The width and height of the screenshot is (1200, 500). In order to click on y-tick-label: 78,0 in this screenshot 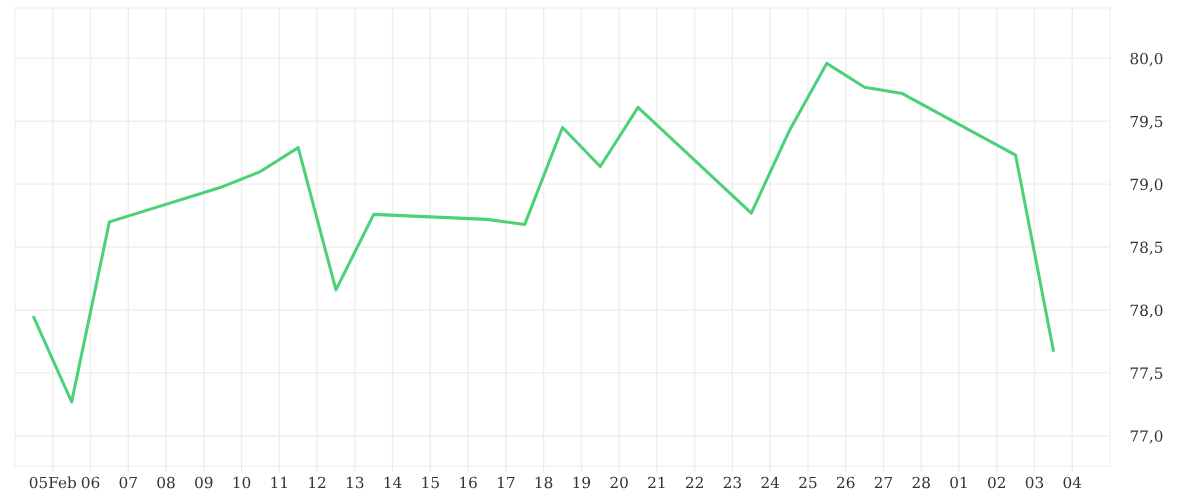, I will do `click(1146, 311)`.